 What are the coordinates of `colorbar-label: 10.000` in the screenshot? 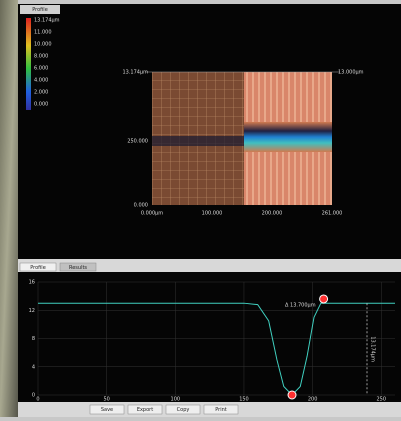 It's located at (43, 45).